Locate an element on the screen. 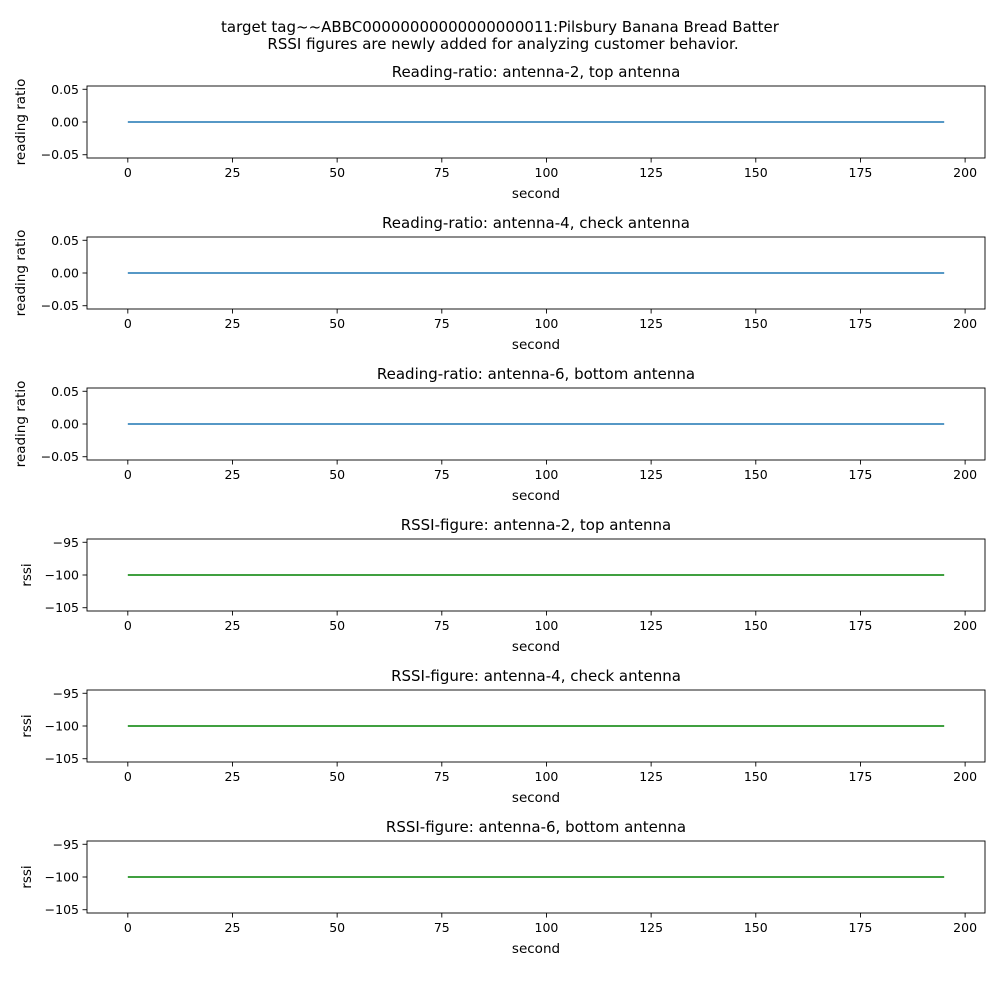 The image size is (1000, 1004). subplot-title: Reading-ratio: antenna-6, bottom antenna is located at coordinates (536, 374).